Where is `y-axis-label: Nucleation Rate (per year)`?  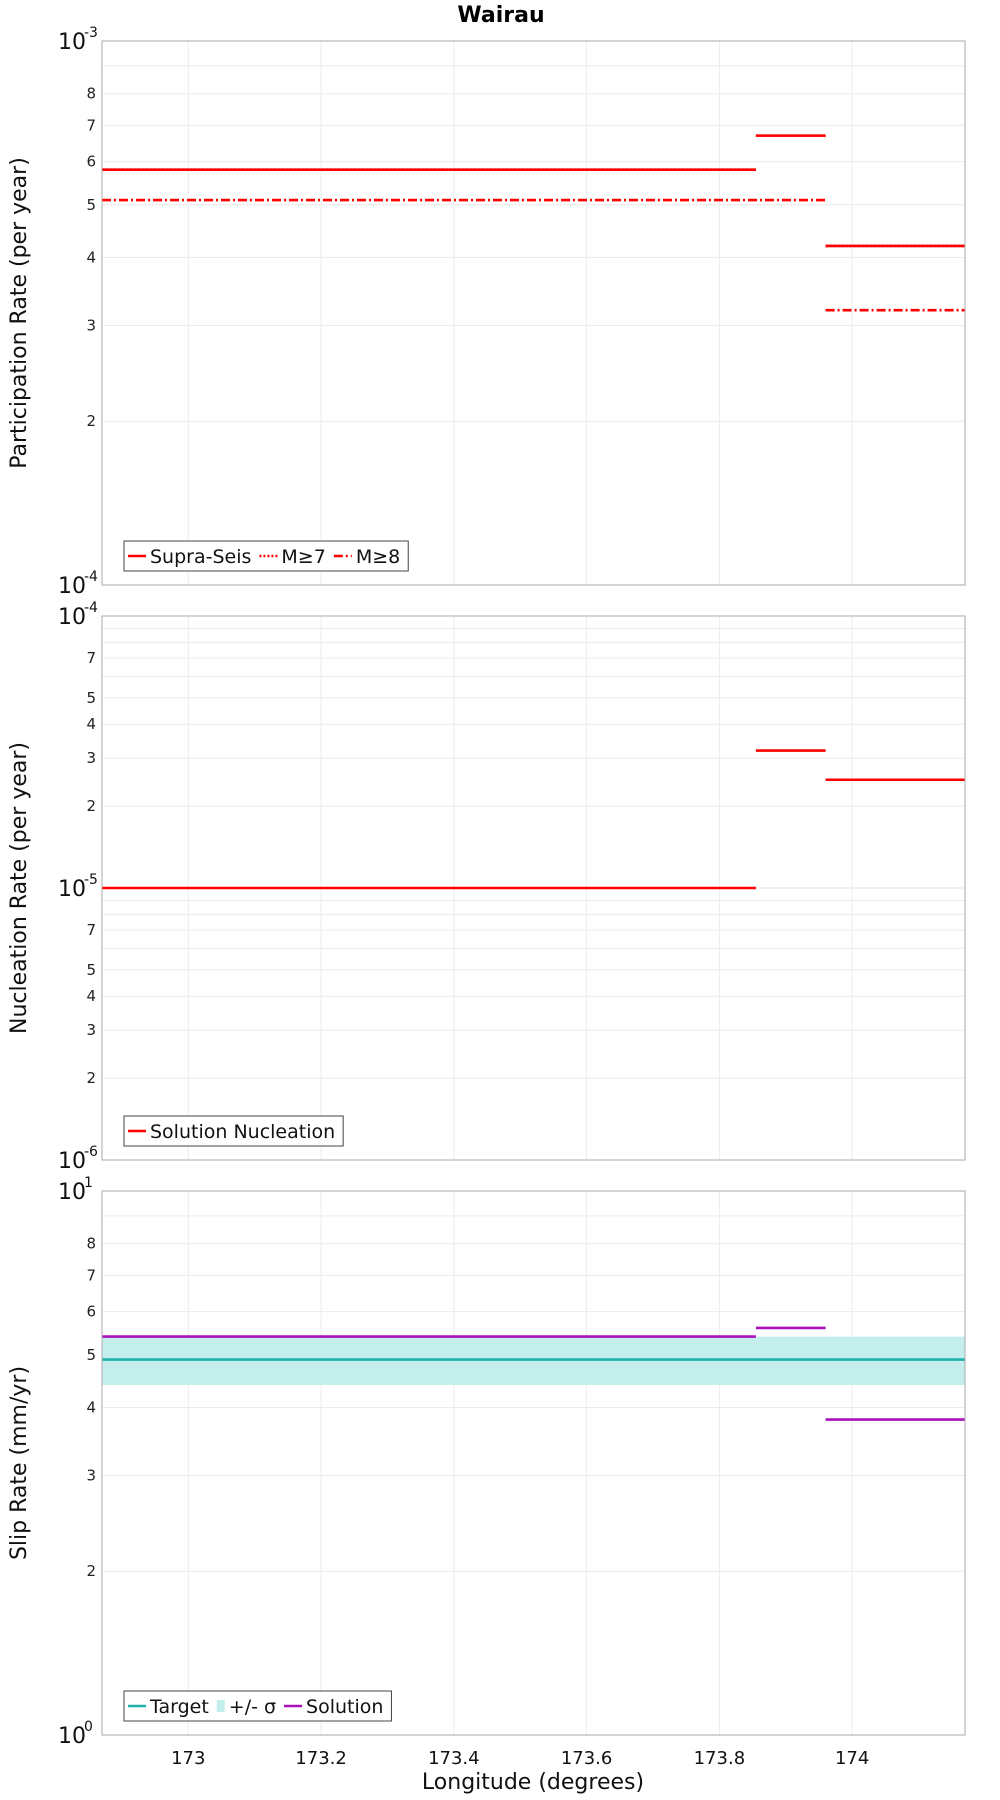 y-axis-label: Nucleation Rate (per year) is located at coordinates (19, 888).